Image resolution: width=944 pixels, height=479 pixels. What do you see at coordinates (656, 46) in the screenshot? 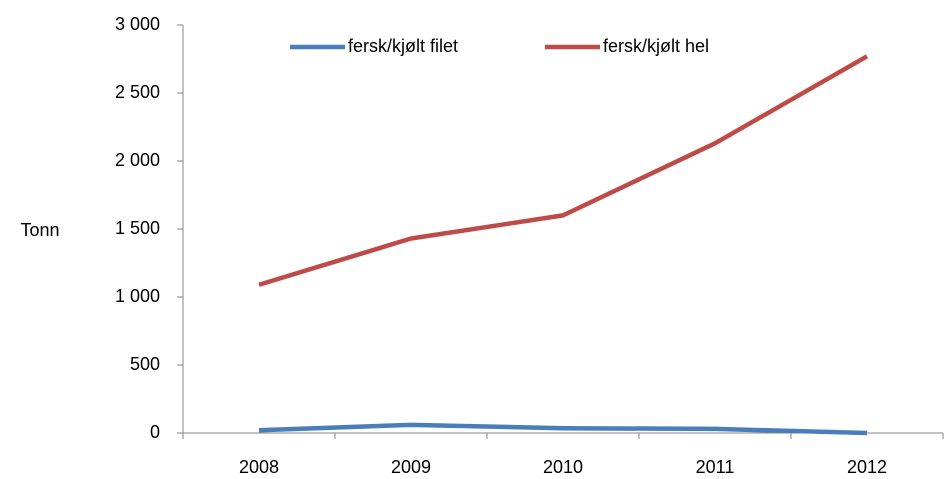
I see `legend-label: fersk/kjølt hel` at bounding box center [656, 46].